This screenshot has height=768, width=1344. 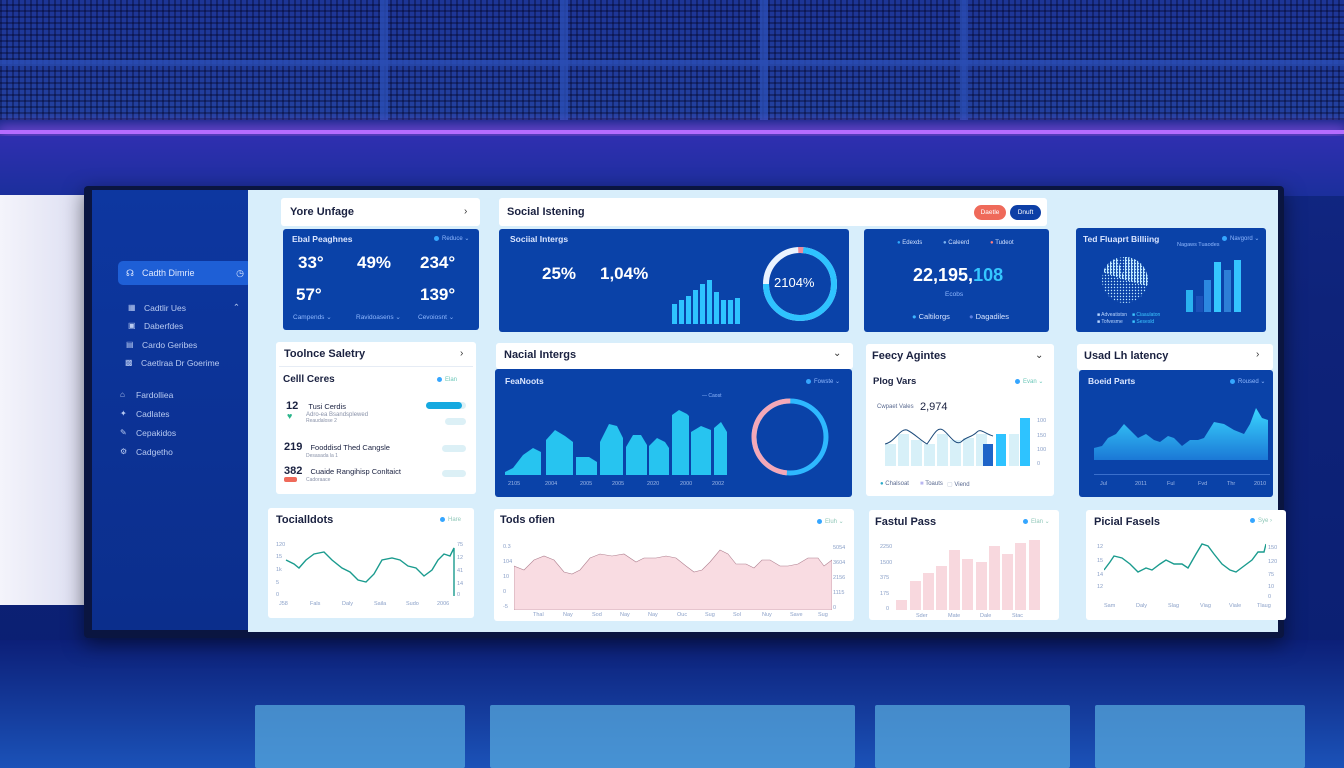 What do you see at coordinates (337, 450) in the screenshot?
I see `list-item: 219 Fooddisd Thed Cangsle Desasada la 1` at bounding box center [337, 450].